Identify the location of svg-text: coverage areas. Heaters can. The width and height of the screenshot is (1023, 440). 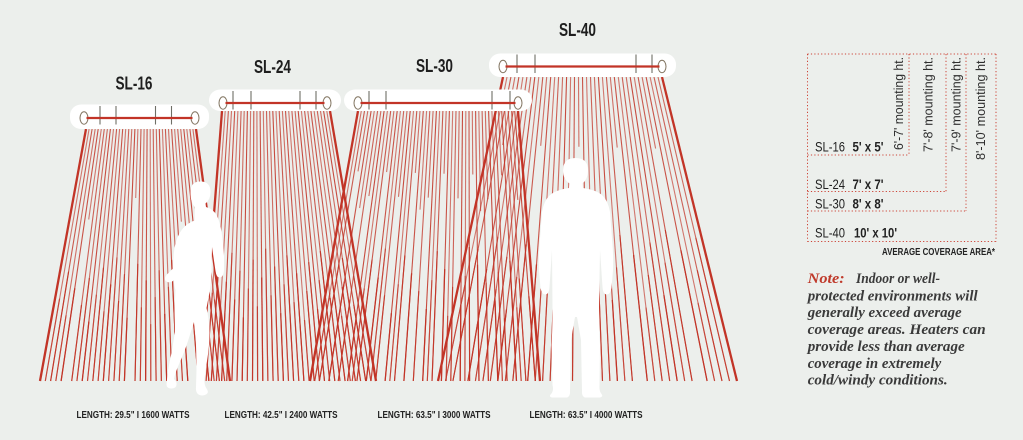
(897, 329).